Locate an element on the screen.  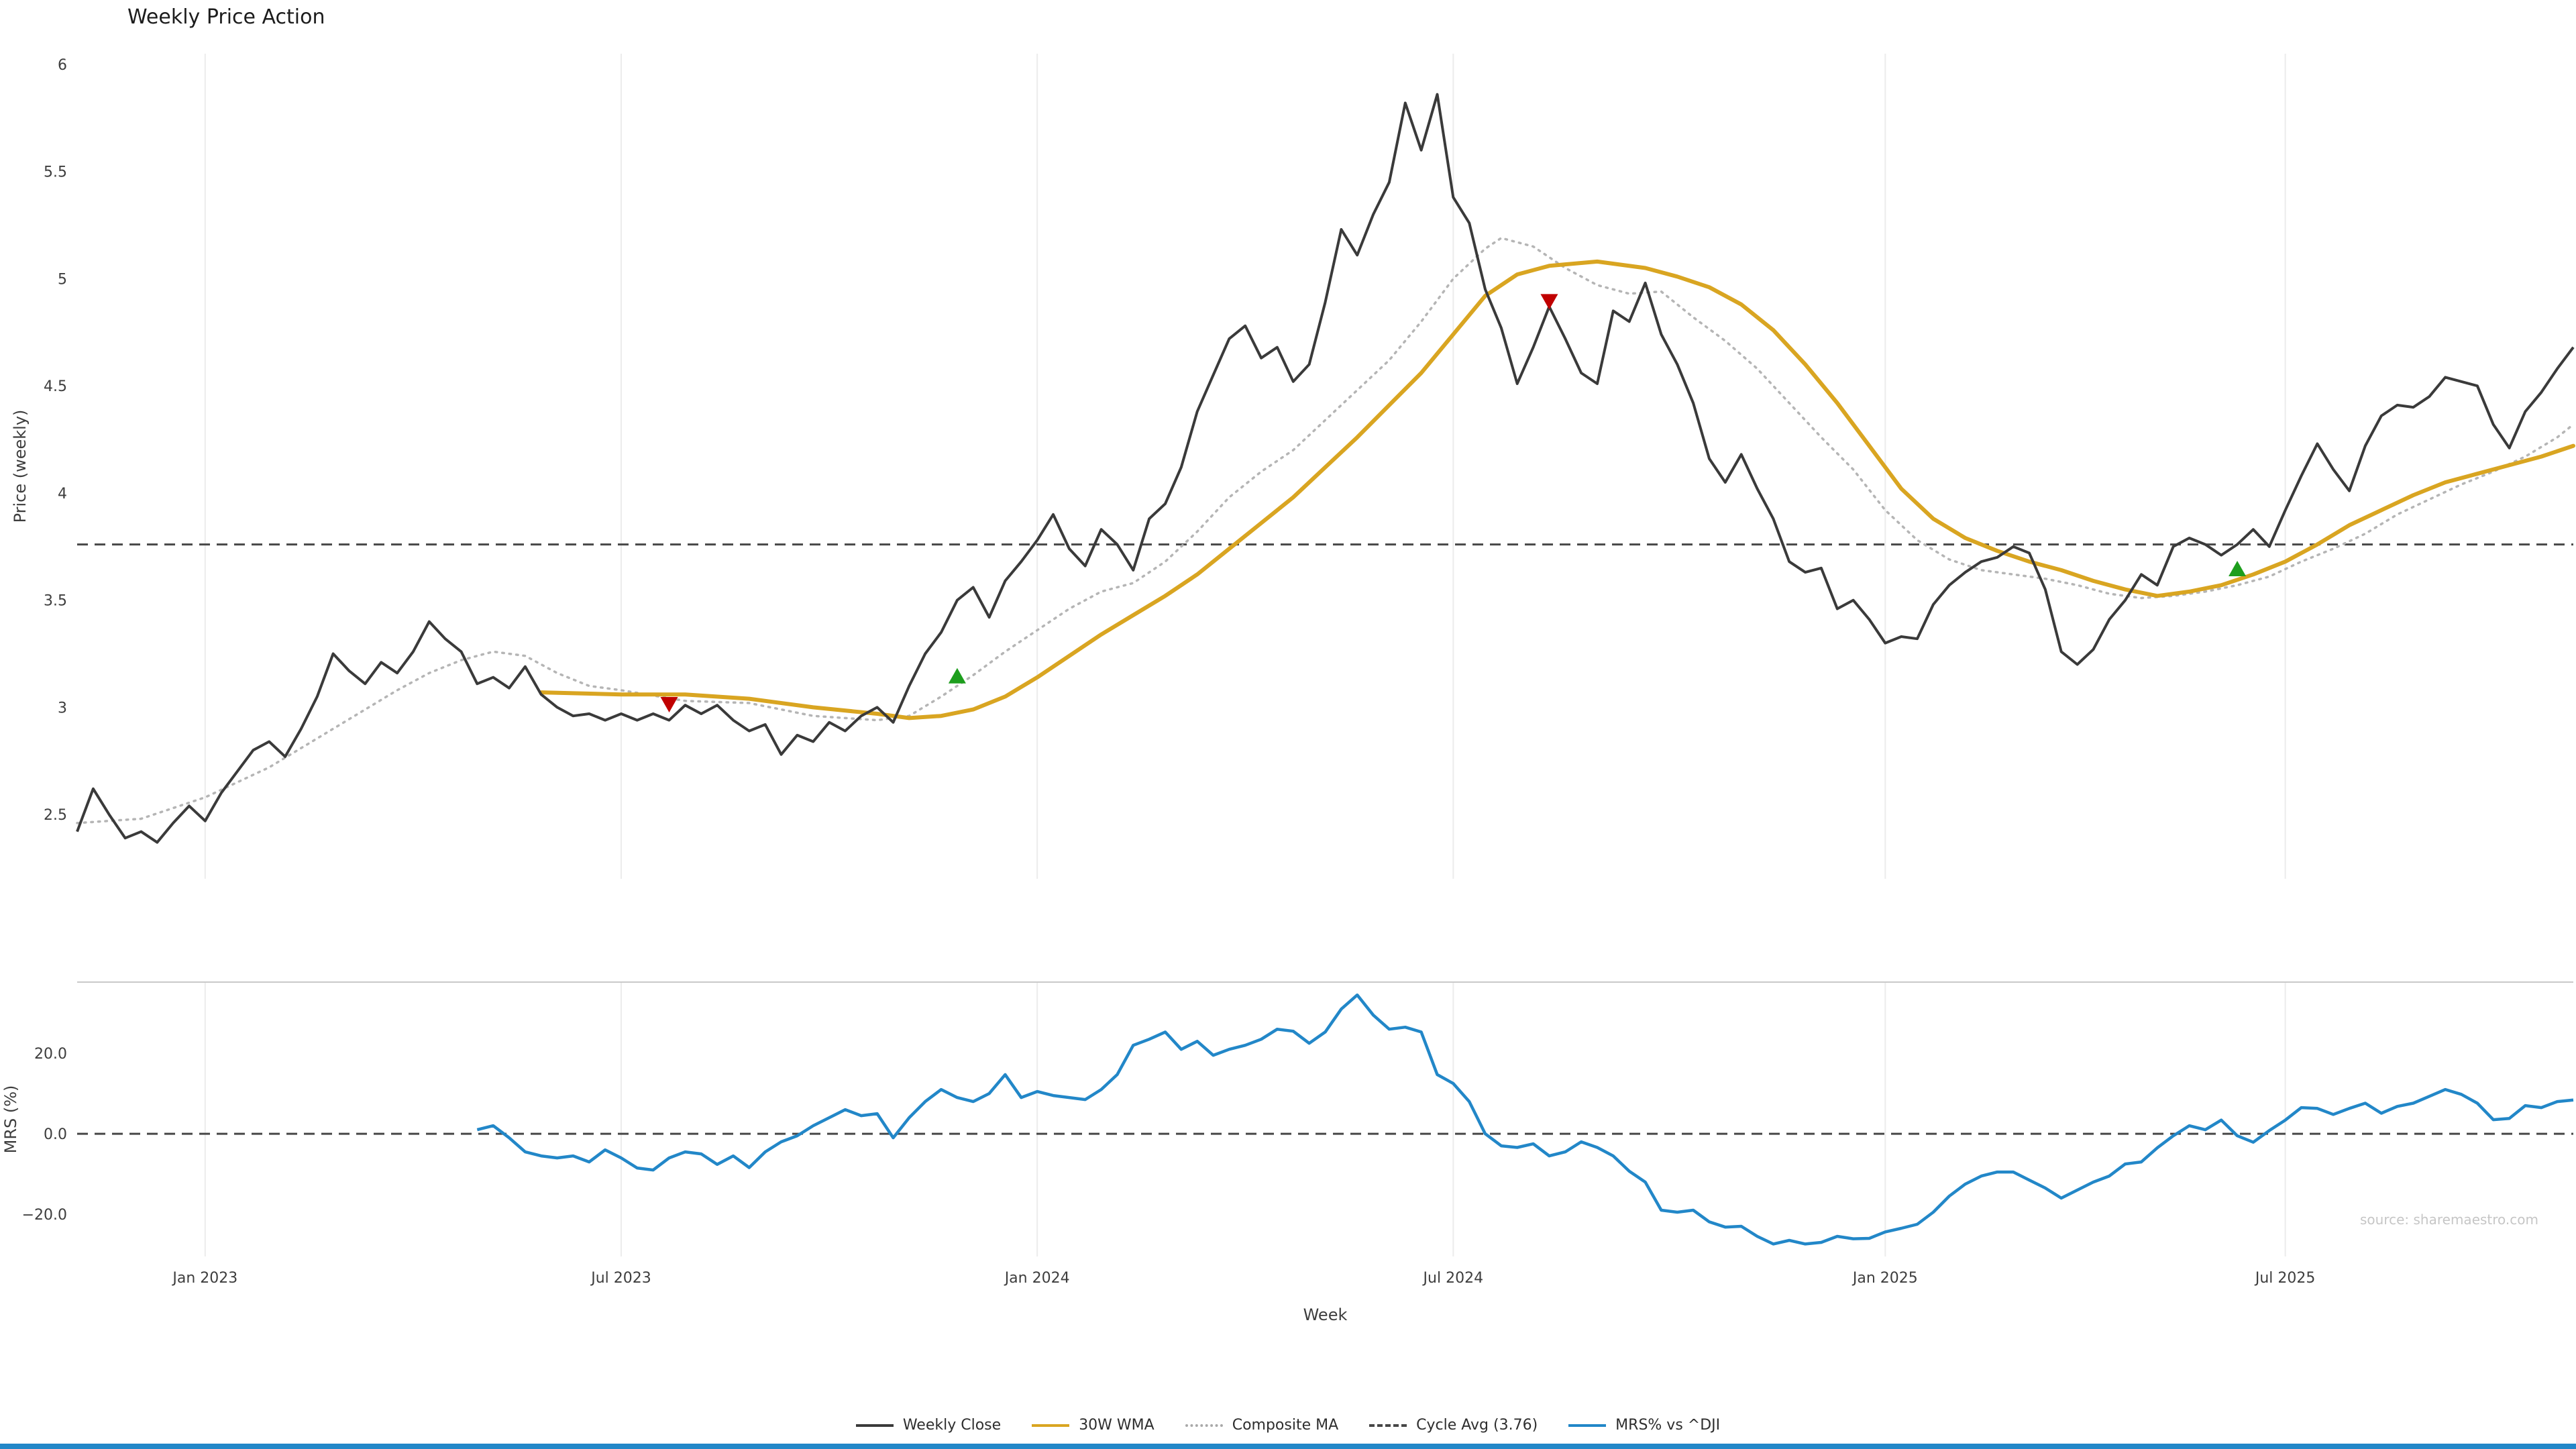
legend-item-mrs: MRS% vs ^DJI is located at coordinates (1644, 1425).